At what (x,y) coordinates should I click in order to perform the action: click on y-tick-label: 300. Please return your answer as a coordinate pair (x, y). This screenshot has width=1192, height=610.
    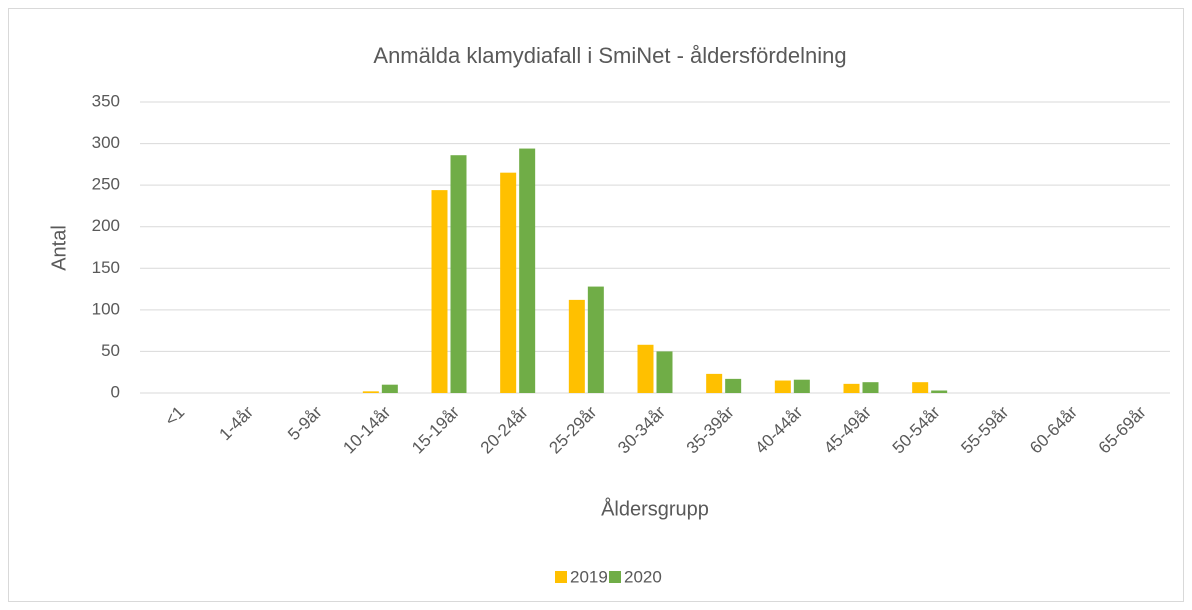
    Looking at the image, I should click on (106, 142).